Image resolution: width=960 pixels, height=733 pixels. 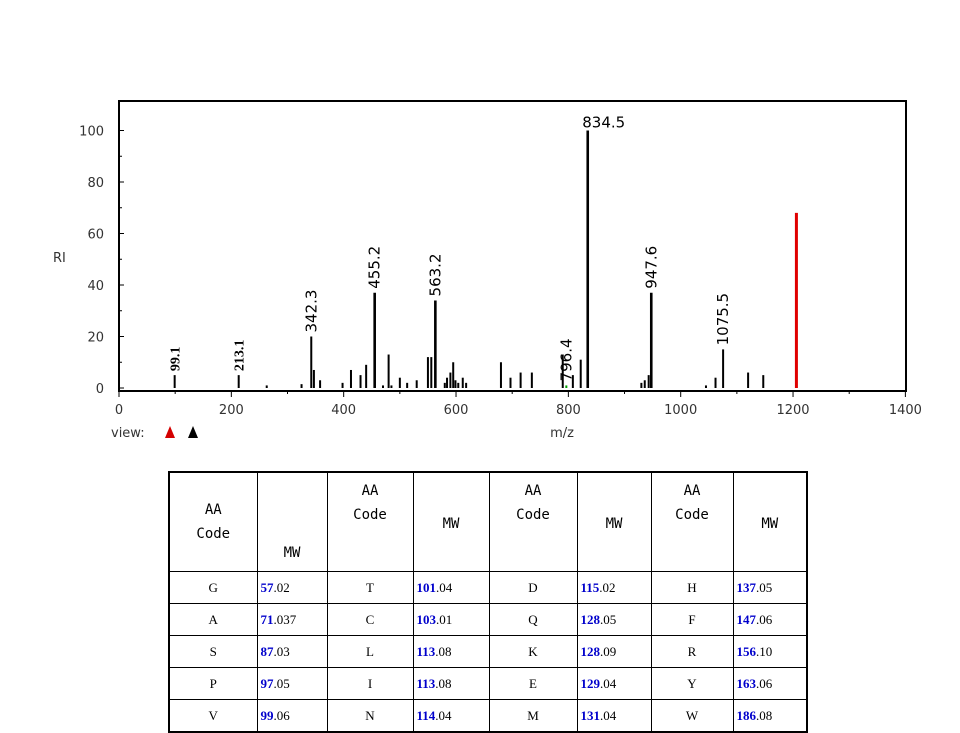 I want to click on peak-label: 947.6, so click(x=651, y=267).